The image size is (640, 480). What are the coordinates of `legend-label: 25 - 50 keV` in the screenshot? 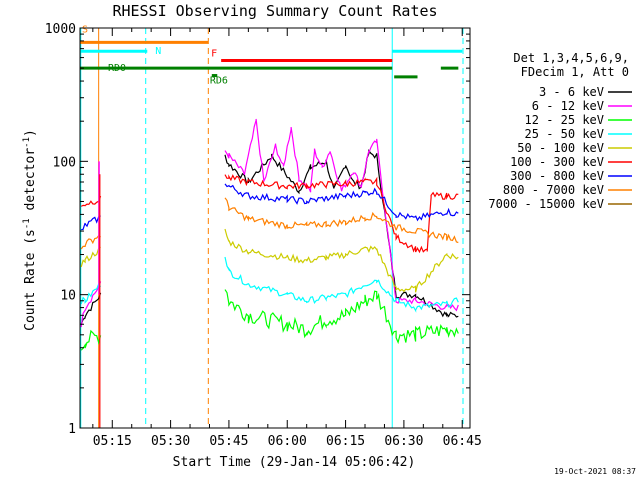 It's located at (564, 134).